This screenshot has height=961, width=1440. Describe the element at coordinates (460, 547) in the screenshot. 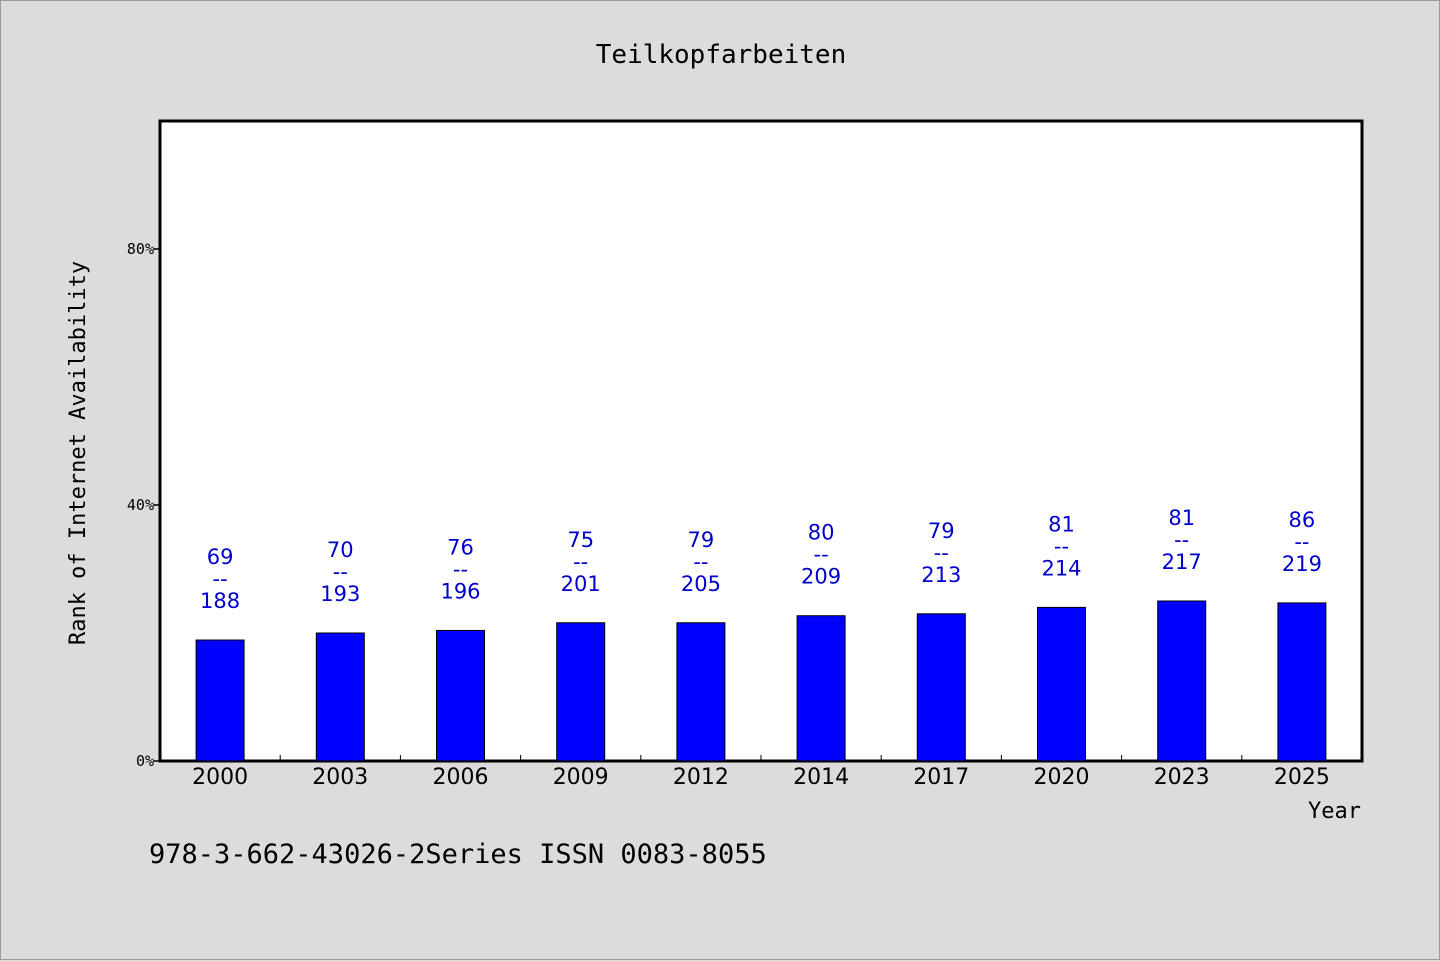

I see `data-label-top: 76` at that location.